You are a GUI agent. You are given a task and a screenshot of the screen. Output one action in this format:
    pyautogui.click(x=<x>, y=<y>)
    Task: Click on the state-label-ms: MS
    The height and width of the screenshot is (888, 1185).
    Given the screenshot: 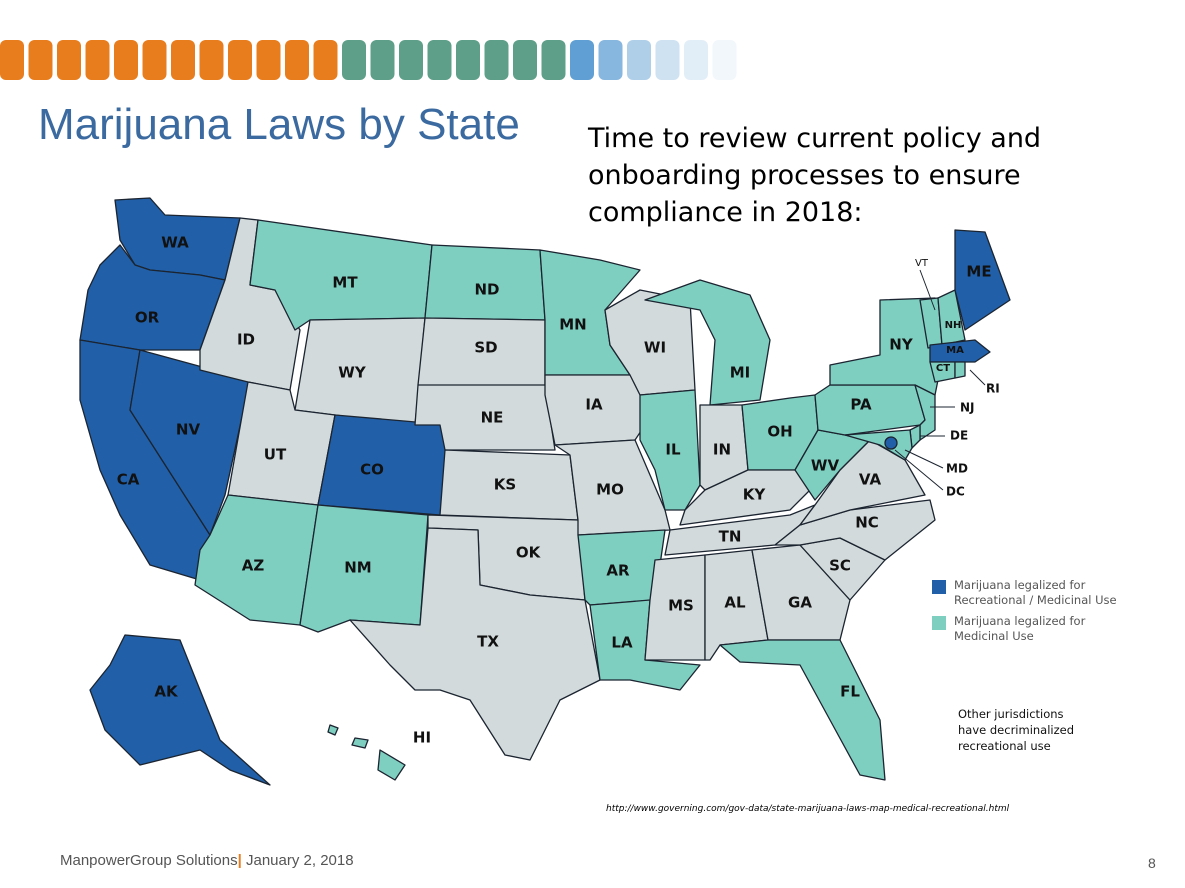 What is the action you would take?
    pyautogui.click(x=681, y=606)
    